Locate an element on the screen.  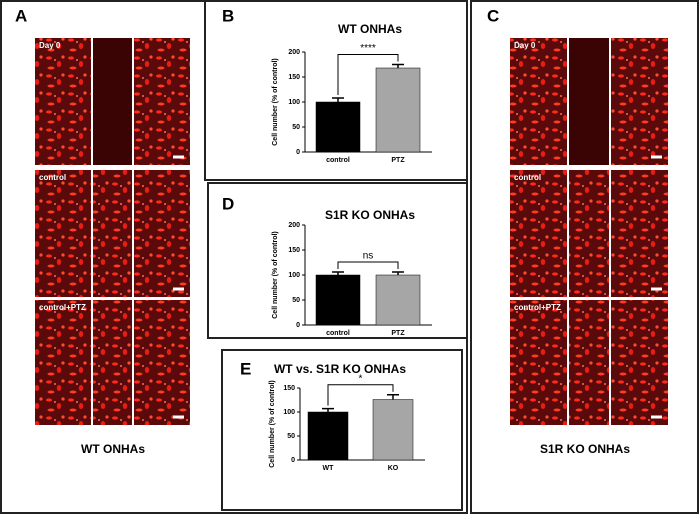
panel-e-frame is located at coordinates (342, 430).